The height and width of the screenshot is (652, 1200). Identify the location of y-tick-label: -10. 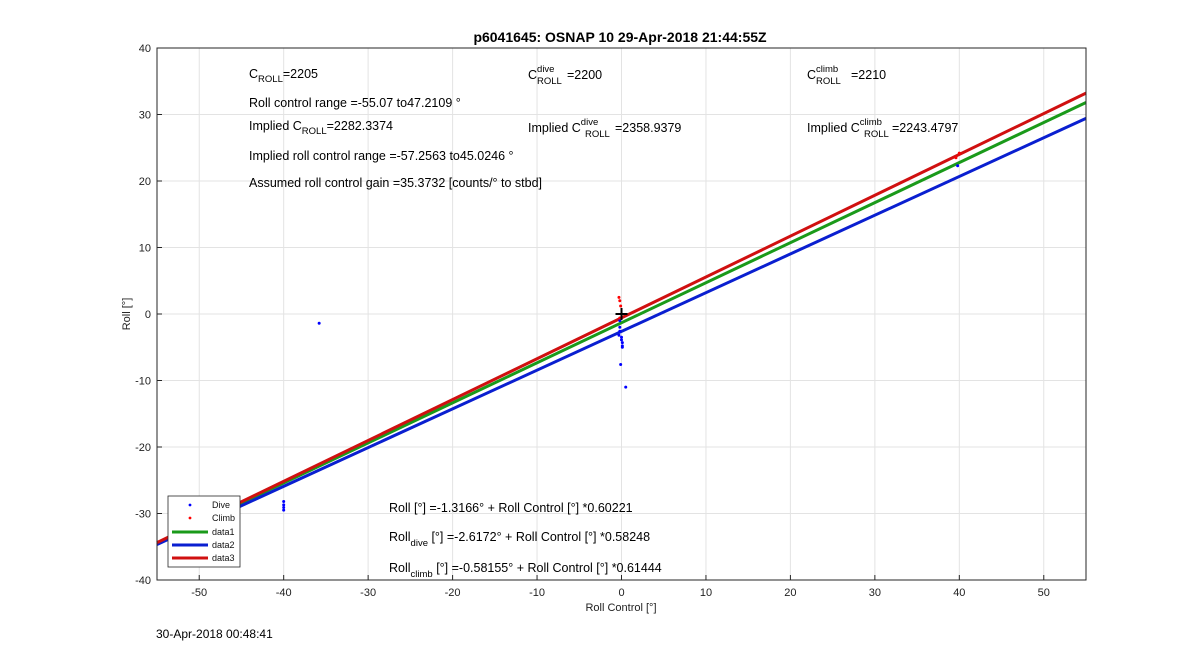
(143, 382).